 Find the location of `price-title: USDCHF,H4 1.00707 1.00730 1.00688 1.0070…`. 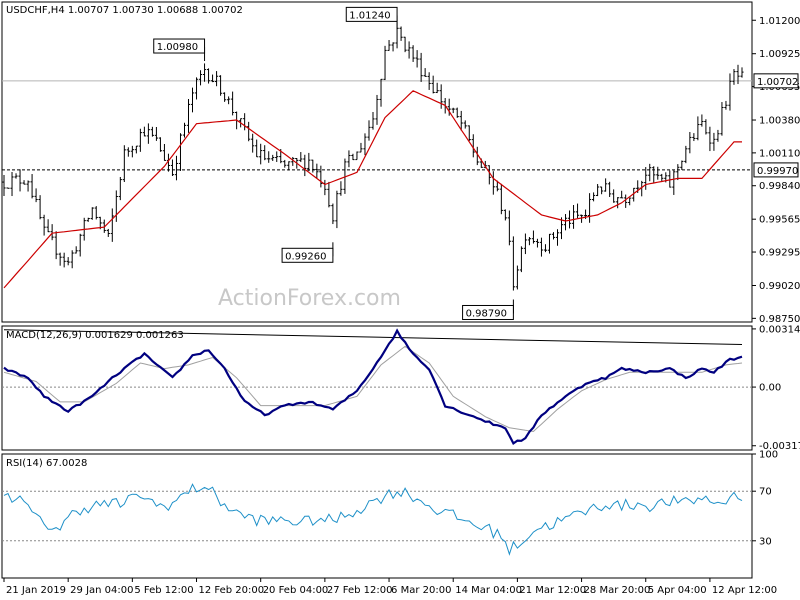

price-title: USDCHF,H4 1.00707 1.00730 1.00688 1.0070… is located at coordinates (124, 10).